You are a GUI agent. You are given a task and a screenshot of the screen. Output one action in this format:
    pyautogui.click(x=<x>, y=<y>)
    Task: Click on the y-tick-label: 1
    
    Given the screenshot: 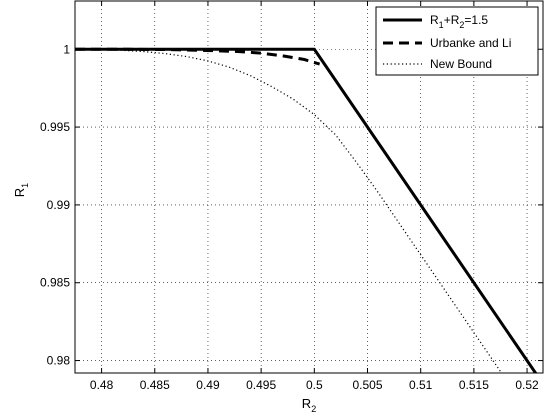 What is the action you would take?
    pyautogui.click(x=66, y=49)
    